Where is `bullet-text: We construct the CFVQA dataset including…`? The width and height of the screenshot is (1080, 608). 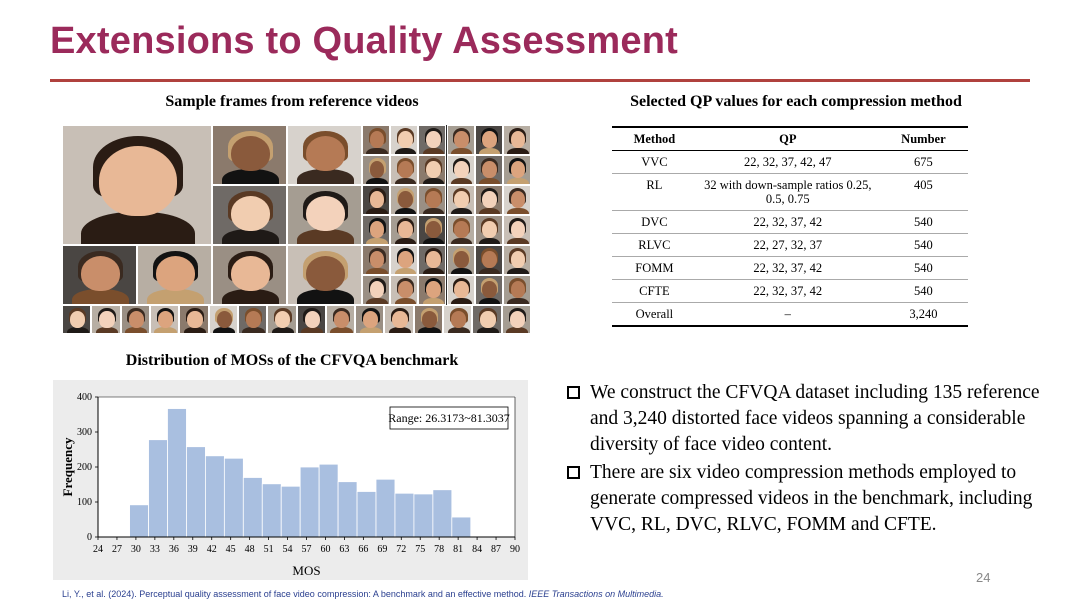 bullet-text: We construct the CFVQA dataset including… is located at coordinates (815, 418).